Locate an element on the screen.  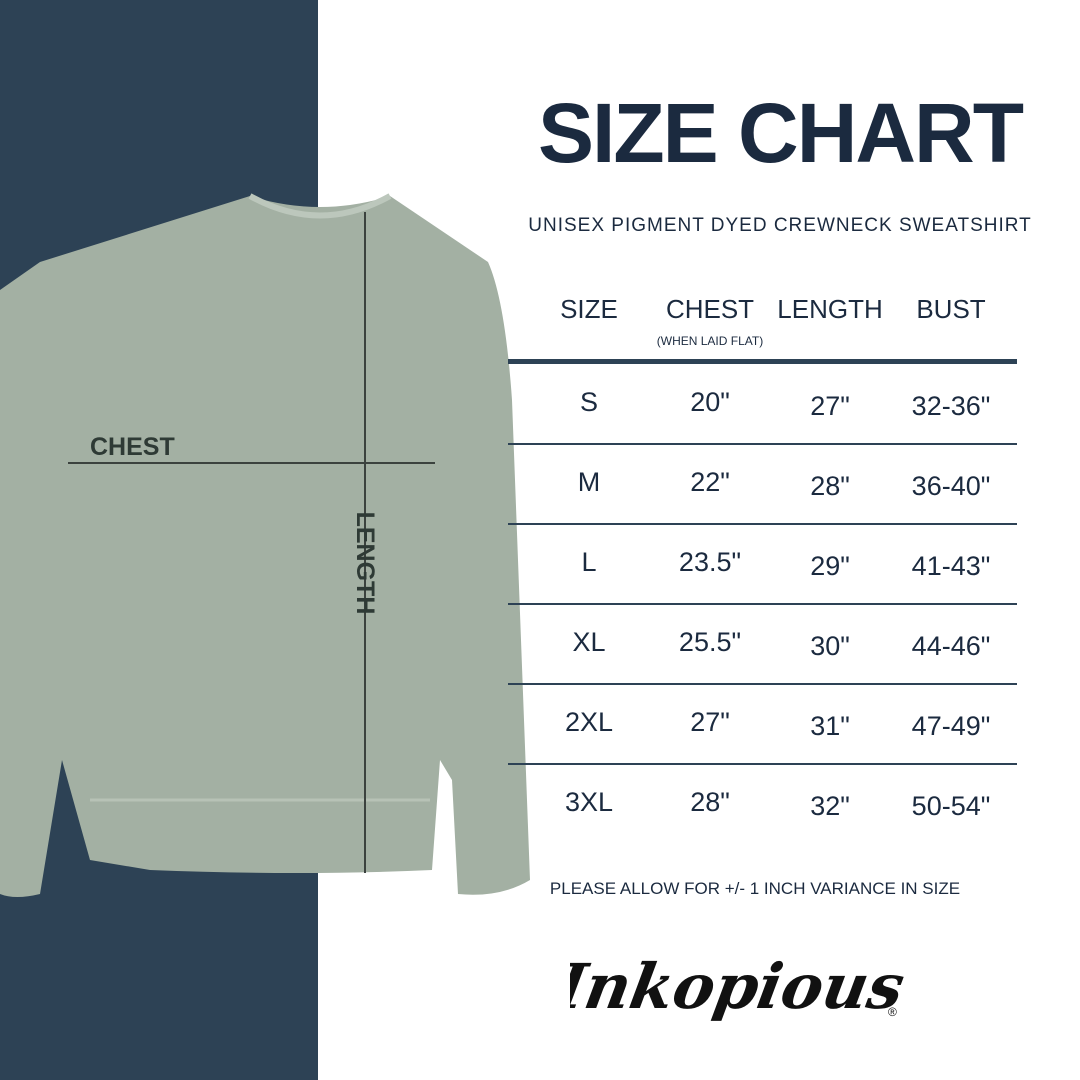
cell-bust: 50-54" is located at coordinates (951, 806).